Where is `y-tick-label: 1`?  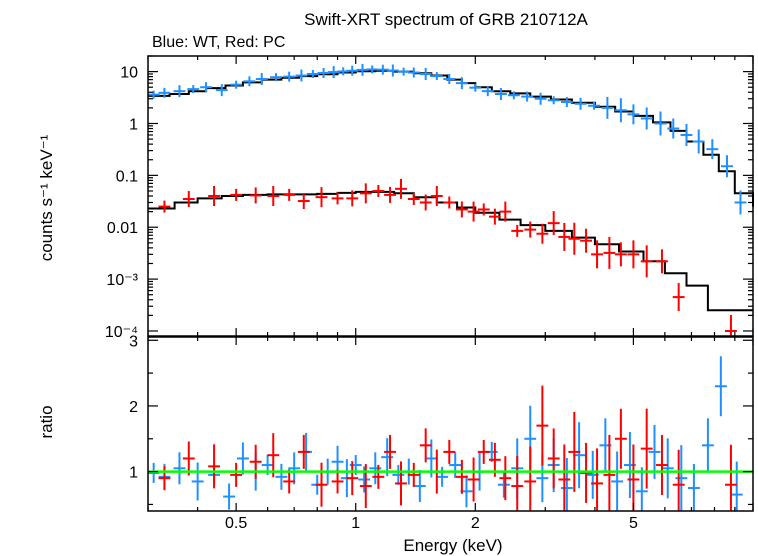 y-tick-label: 1 is located at coordinates (133, 473).